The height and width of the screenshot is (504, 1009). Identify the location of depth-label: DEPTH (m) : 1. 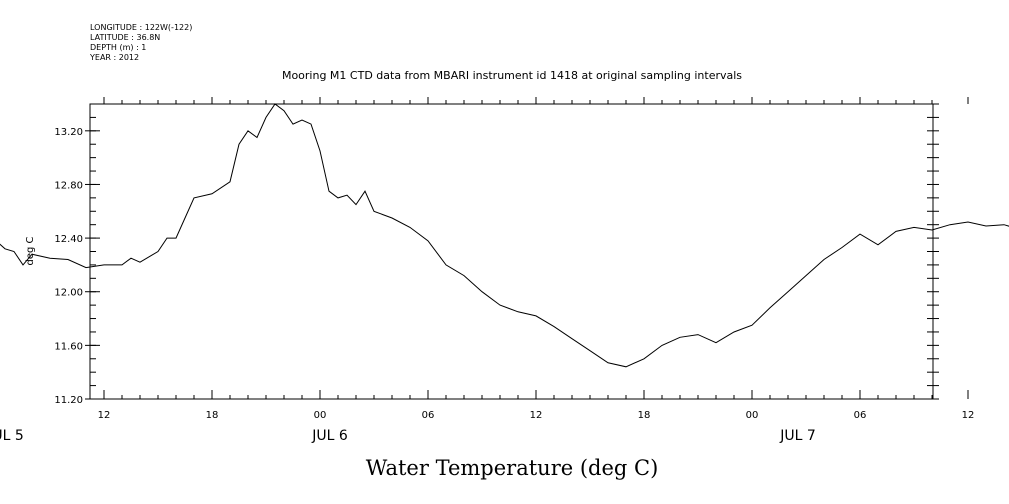
(118, 47).